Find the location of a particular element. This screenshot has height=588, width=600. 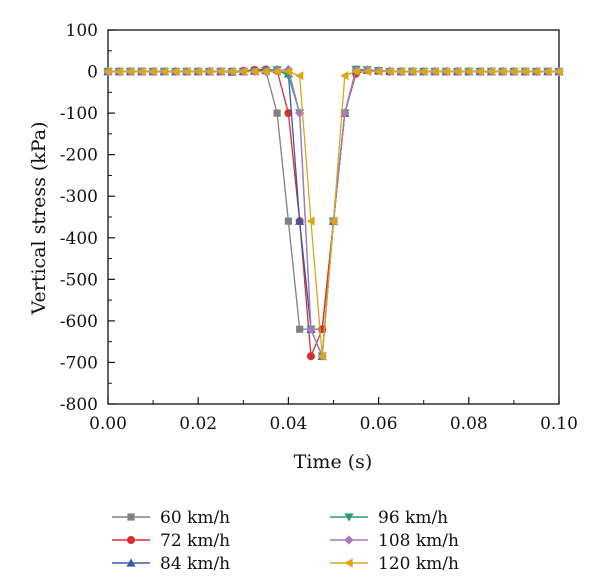

legend-label: 60 km/h is located at coordinates (195, 518).